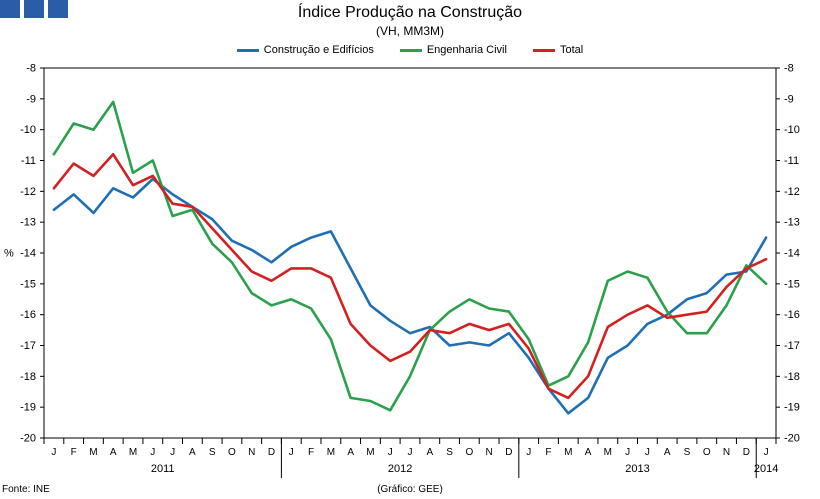 This screenshot has height=499, width=820. What do you see at coordinates (792, 408) in the screenshot?
I see `y-tick-label-right: -19` at bounding box center [792, 408].